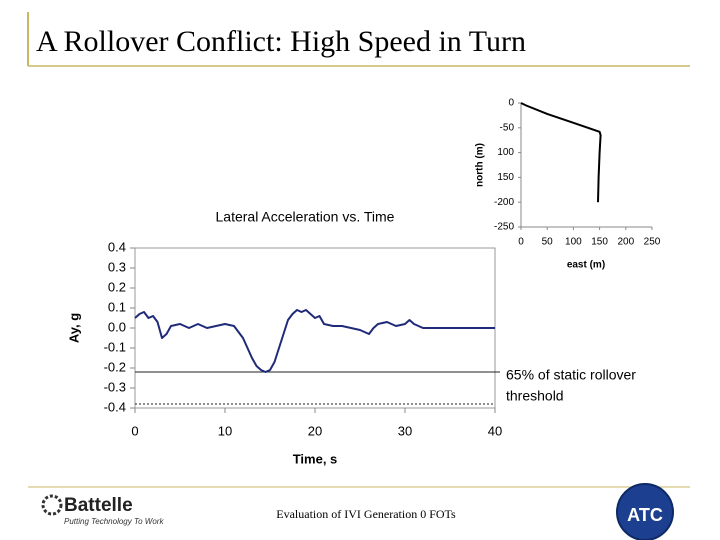 This screenshot has height=540, width=720. I want to click on y-tick-label: -0.4, so click(115, 406).